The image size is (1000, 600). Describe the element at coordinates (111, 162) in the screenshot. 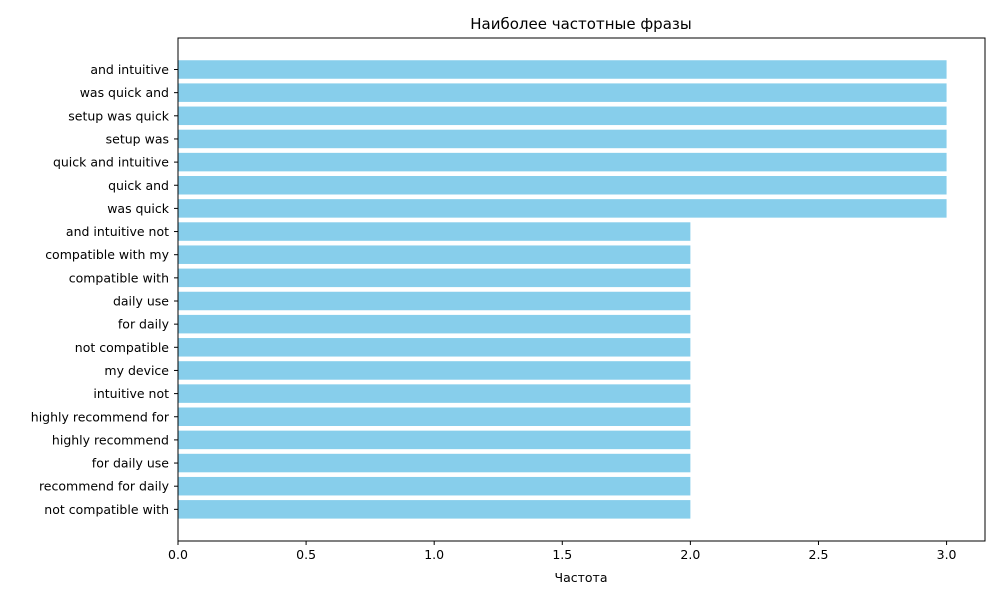

I see `y-tick-label: quick and intuitive` at that location.